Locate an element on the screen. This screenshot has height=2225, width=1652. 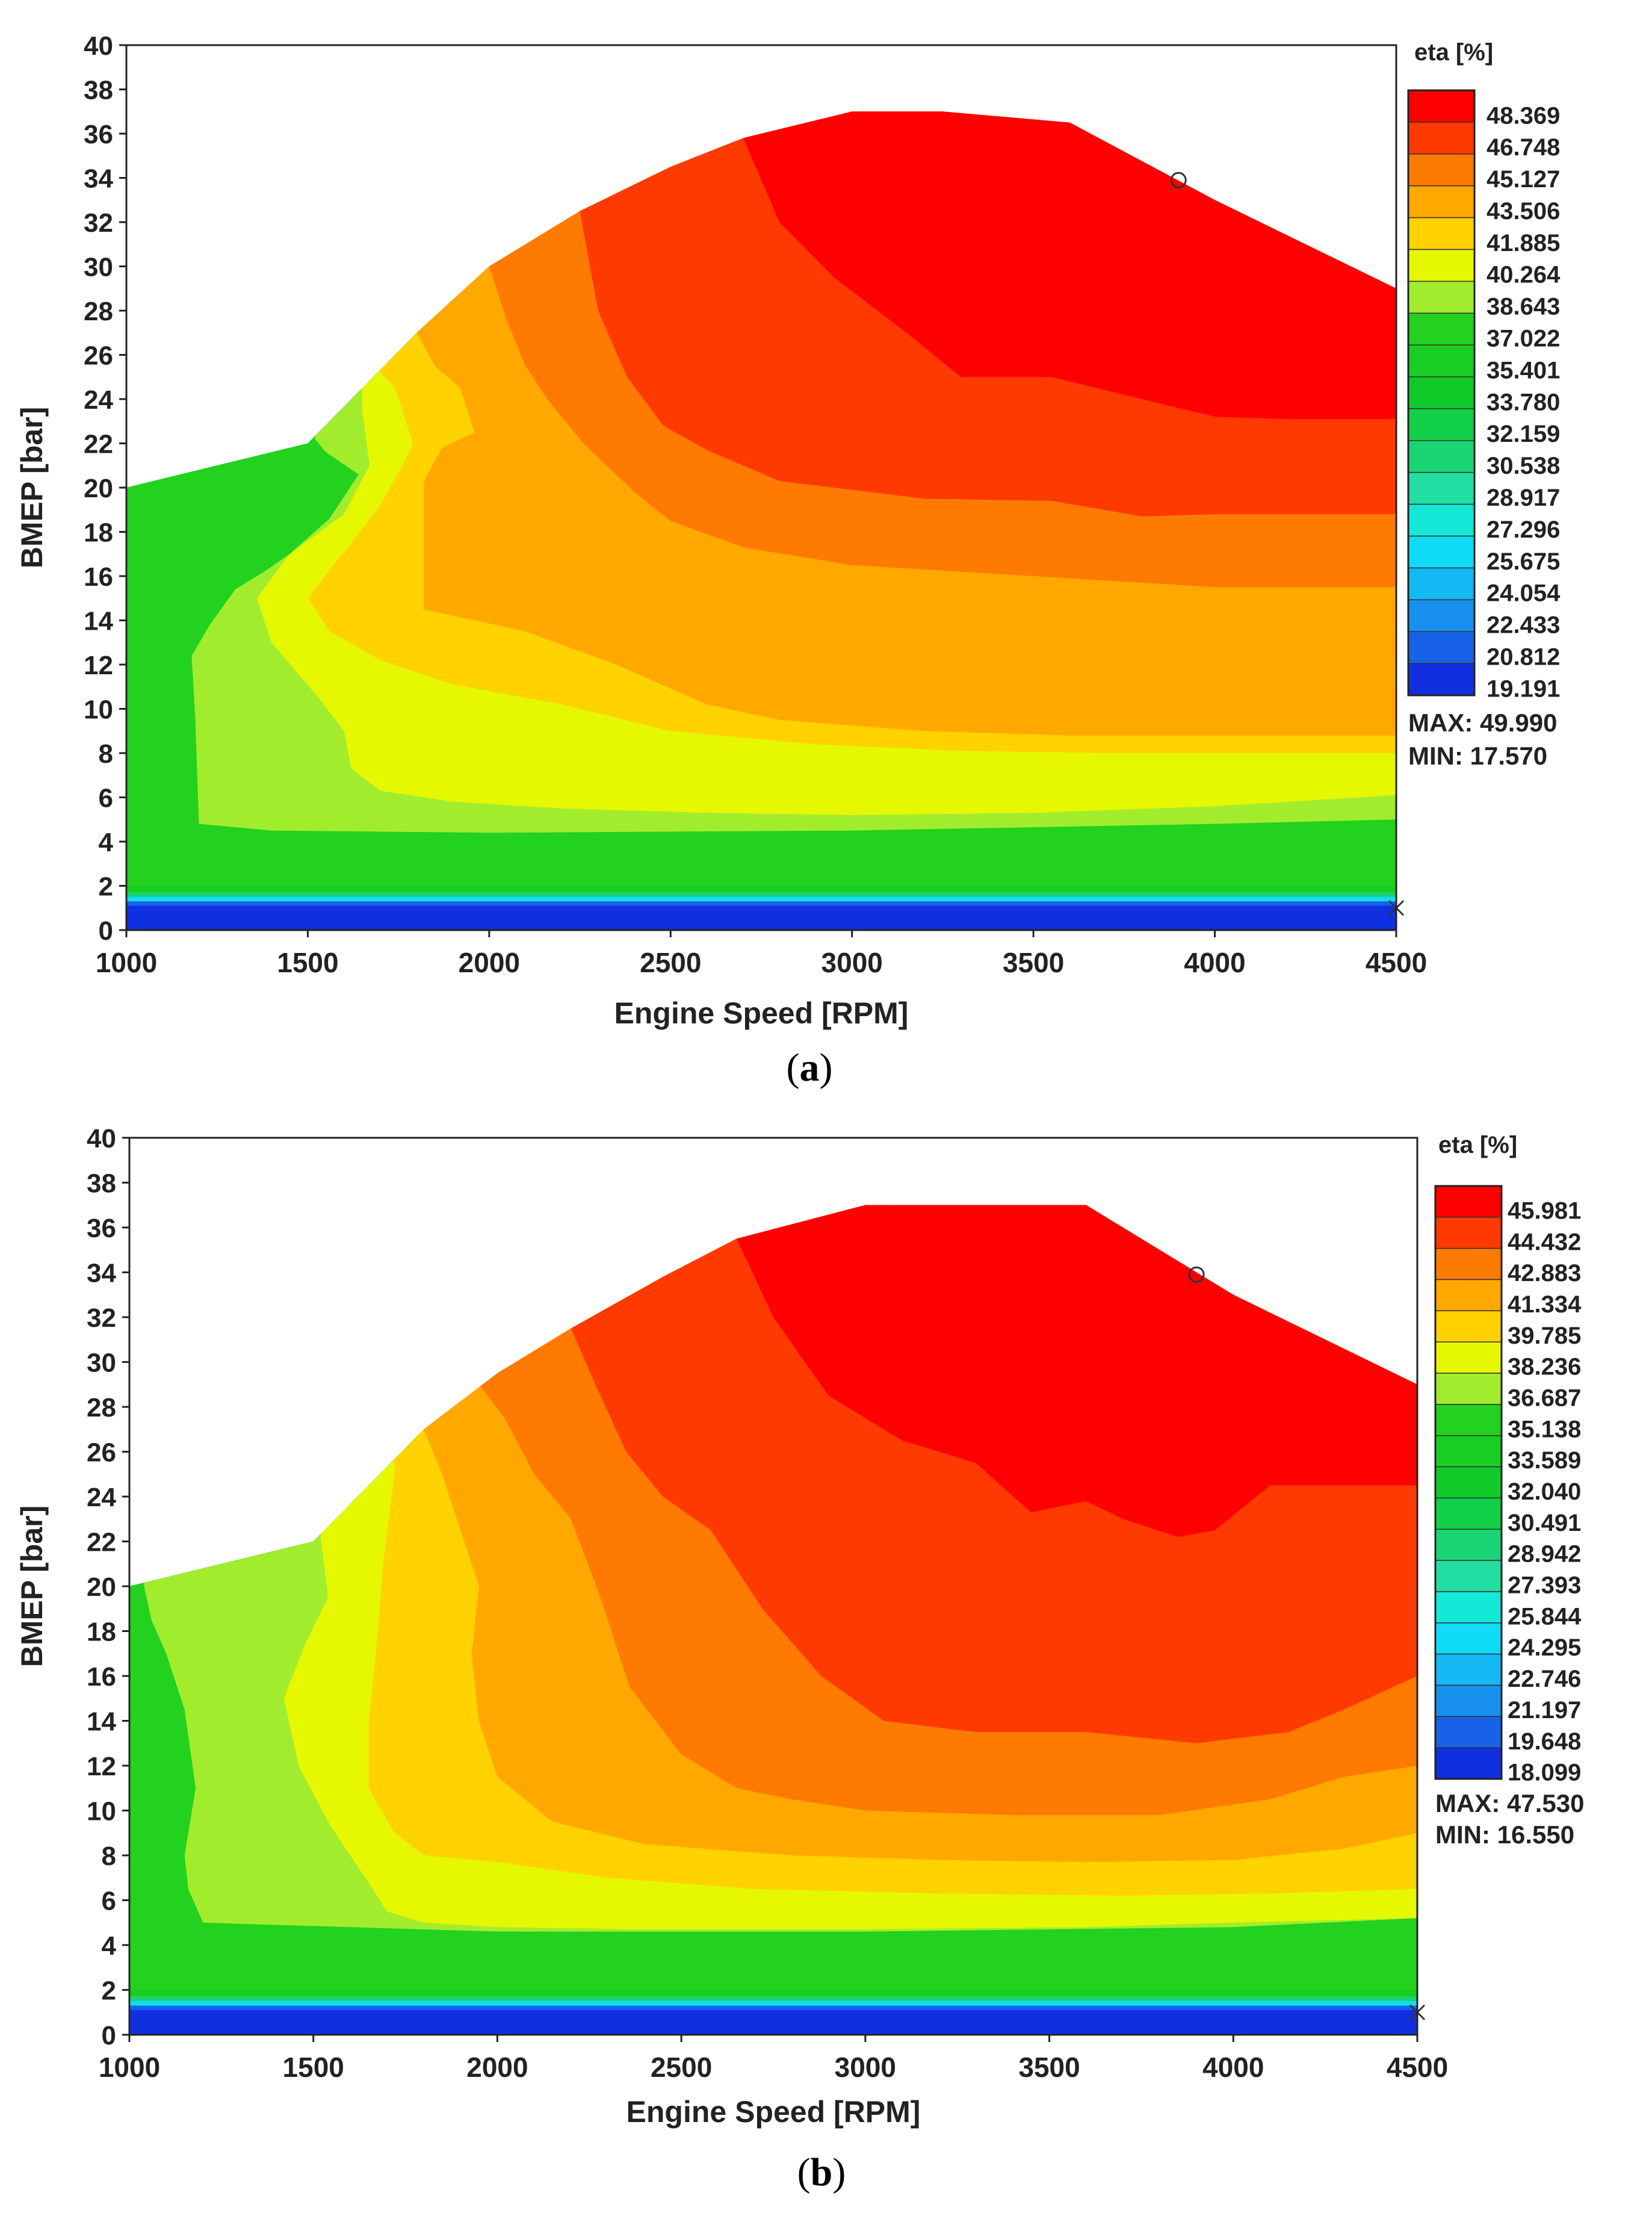
legend-level-label: 33.589 is located at coordinates (1545, 1460).